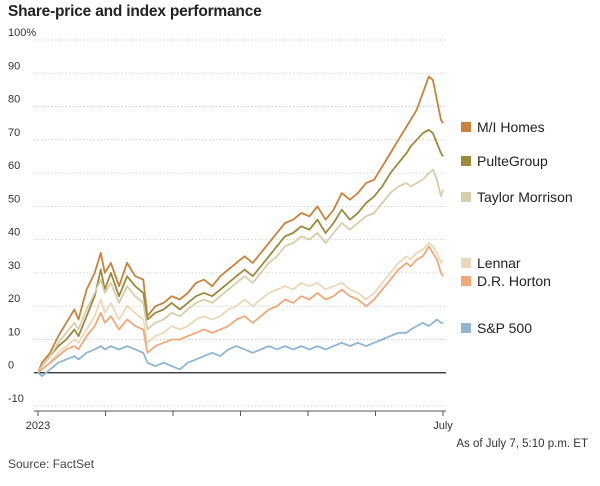 The image size is (600, 486). I want to click on y-tick-label: 60, so click(14, 166).